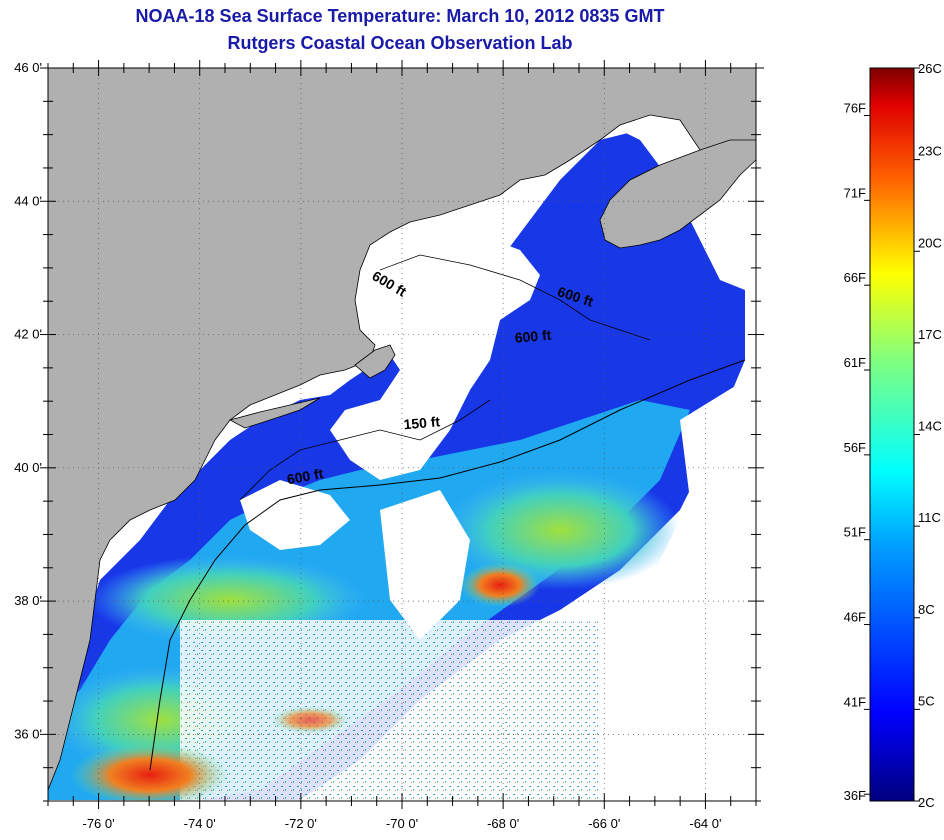  What do you see at coordinates (28, 67) in the screenshot?
I see `lat-tick-label: 46 0'` at bounding box center [28, 67].